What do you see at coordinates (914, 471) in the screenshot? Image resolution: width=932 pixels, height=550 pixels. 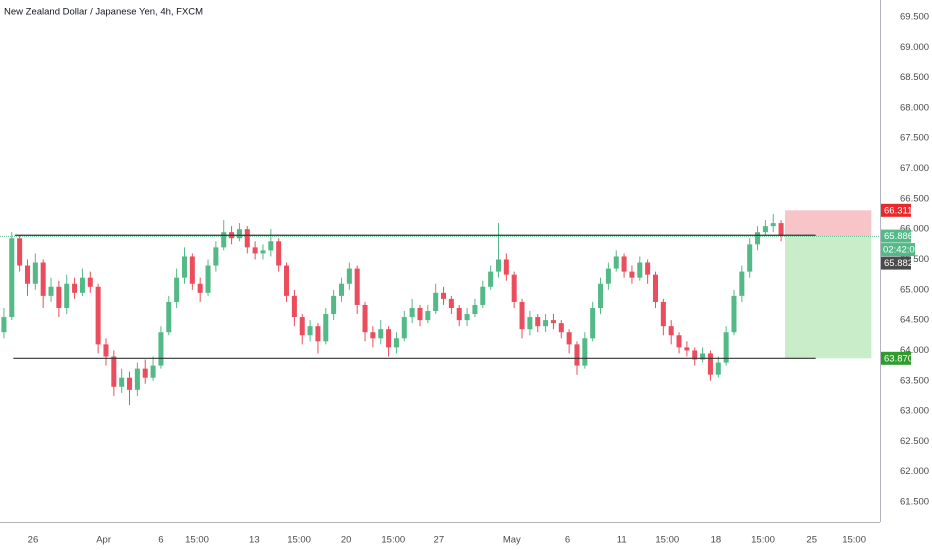 I see `y-tick-label: 62.000` at bounding box center [914, 471].